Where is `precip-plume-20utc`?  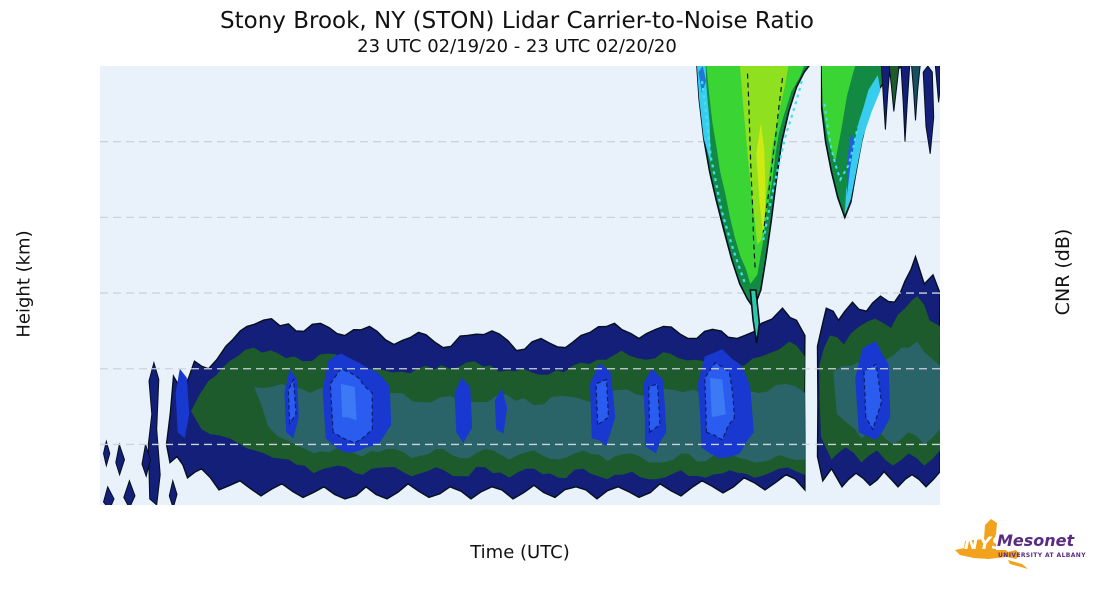
precip-plume-20utc is located at coordinates (862, 143).